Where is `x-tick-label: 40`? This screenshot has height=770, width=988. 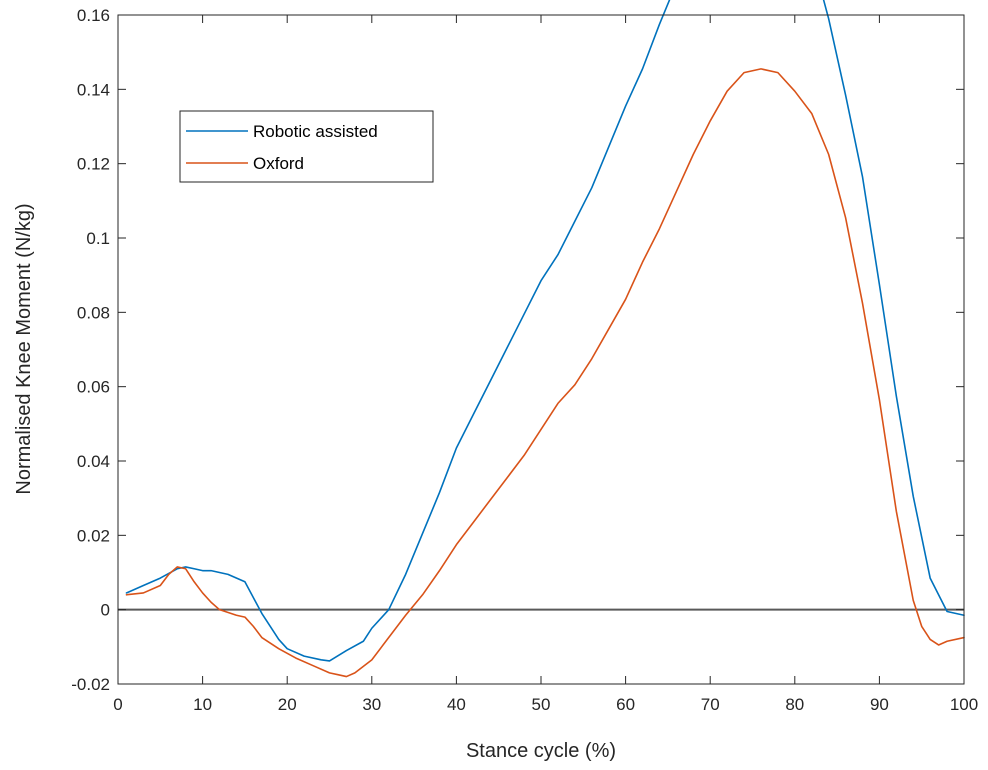 x-tick-label: 40 is located at coordinates (456, 704).